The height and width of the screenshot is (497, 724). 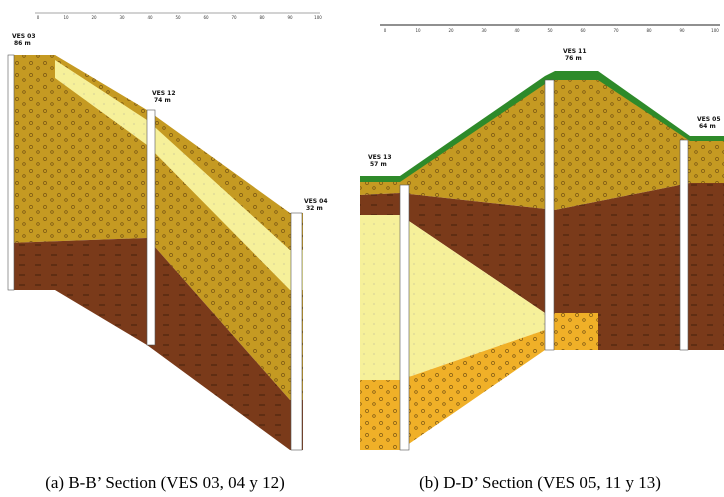 I want to click on caption: (b) D-D’ Section (VES 05, 11 y 13), so click(x=540, y=482).